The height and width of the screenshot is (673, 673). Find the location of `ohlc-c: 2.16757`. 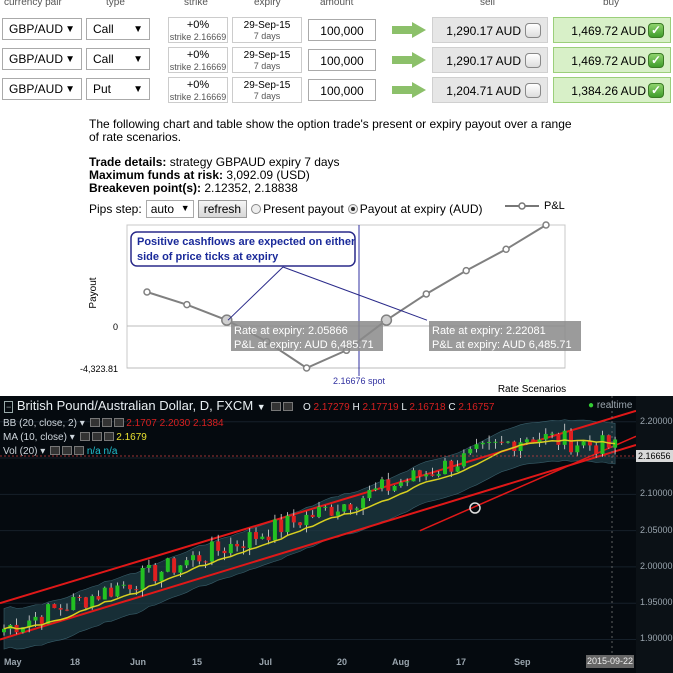

ohlc-c: 2.16757 is located at coordinates (476, 407).